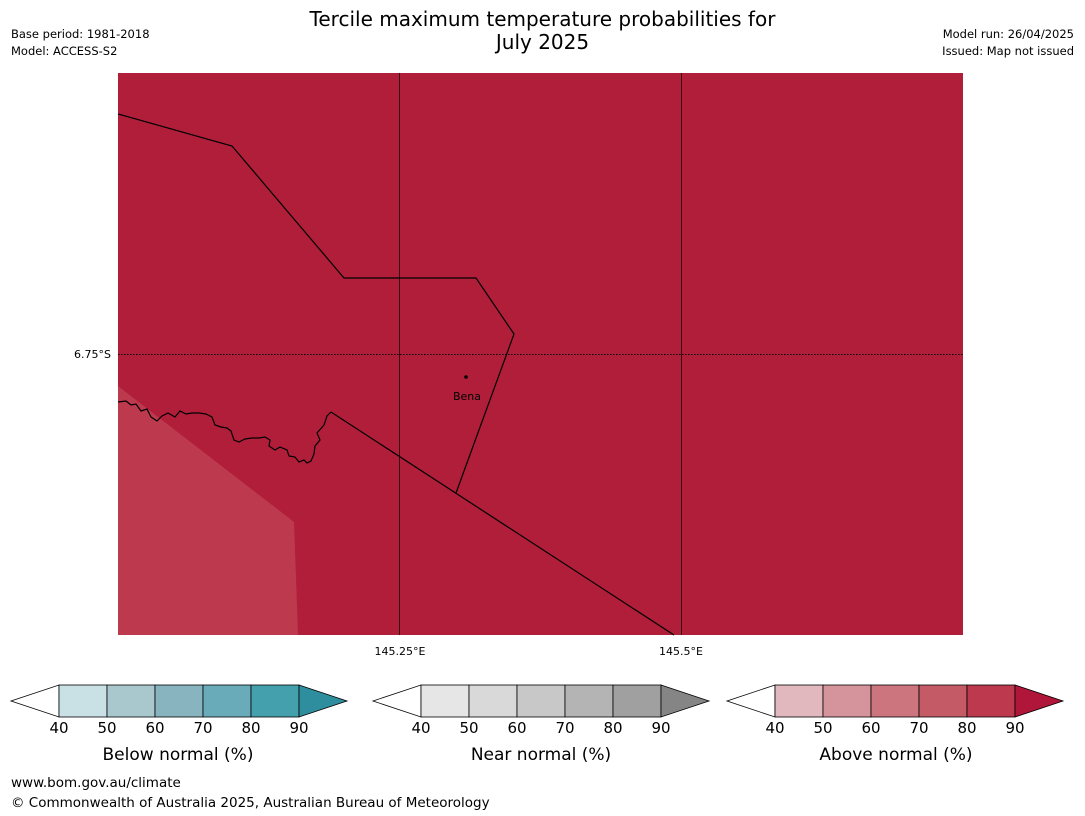  Describe the element at coordinates (250, 727) in the screenshot. I see `colorbar-below-tick-label: 80` at that location.